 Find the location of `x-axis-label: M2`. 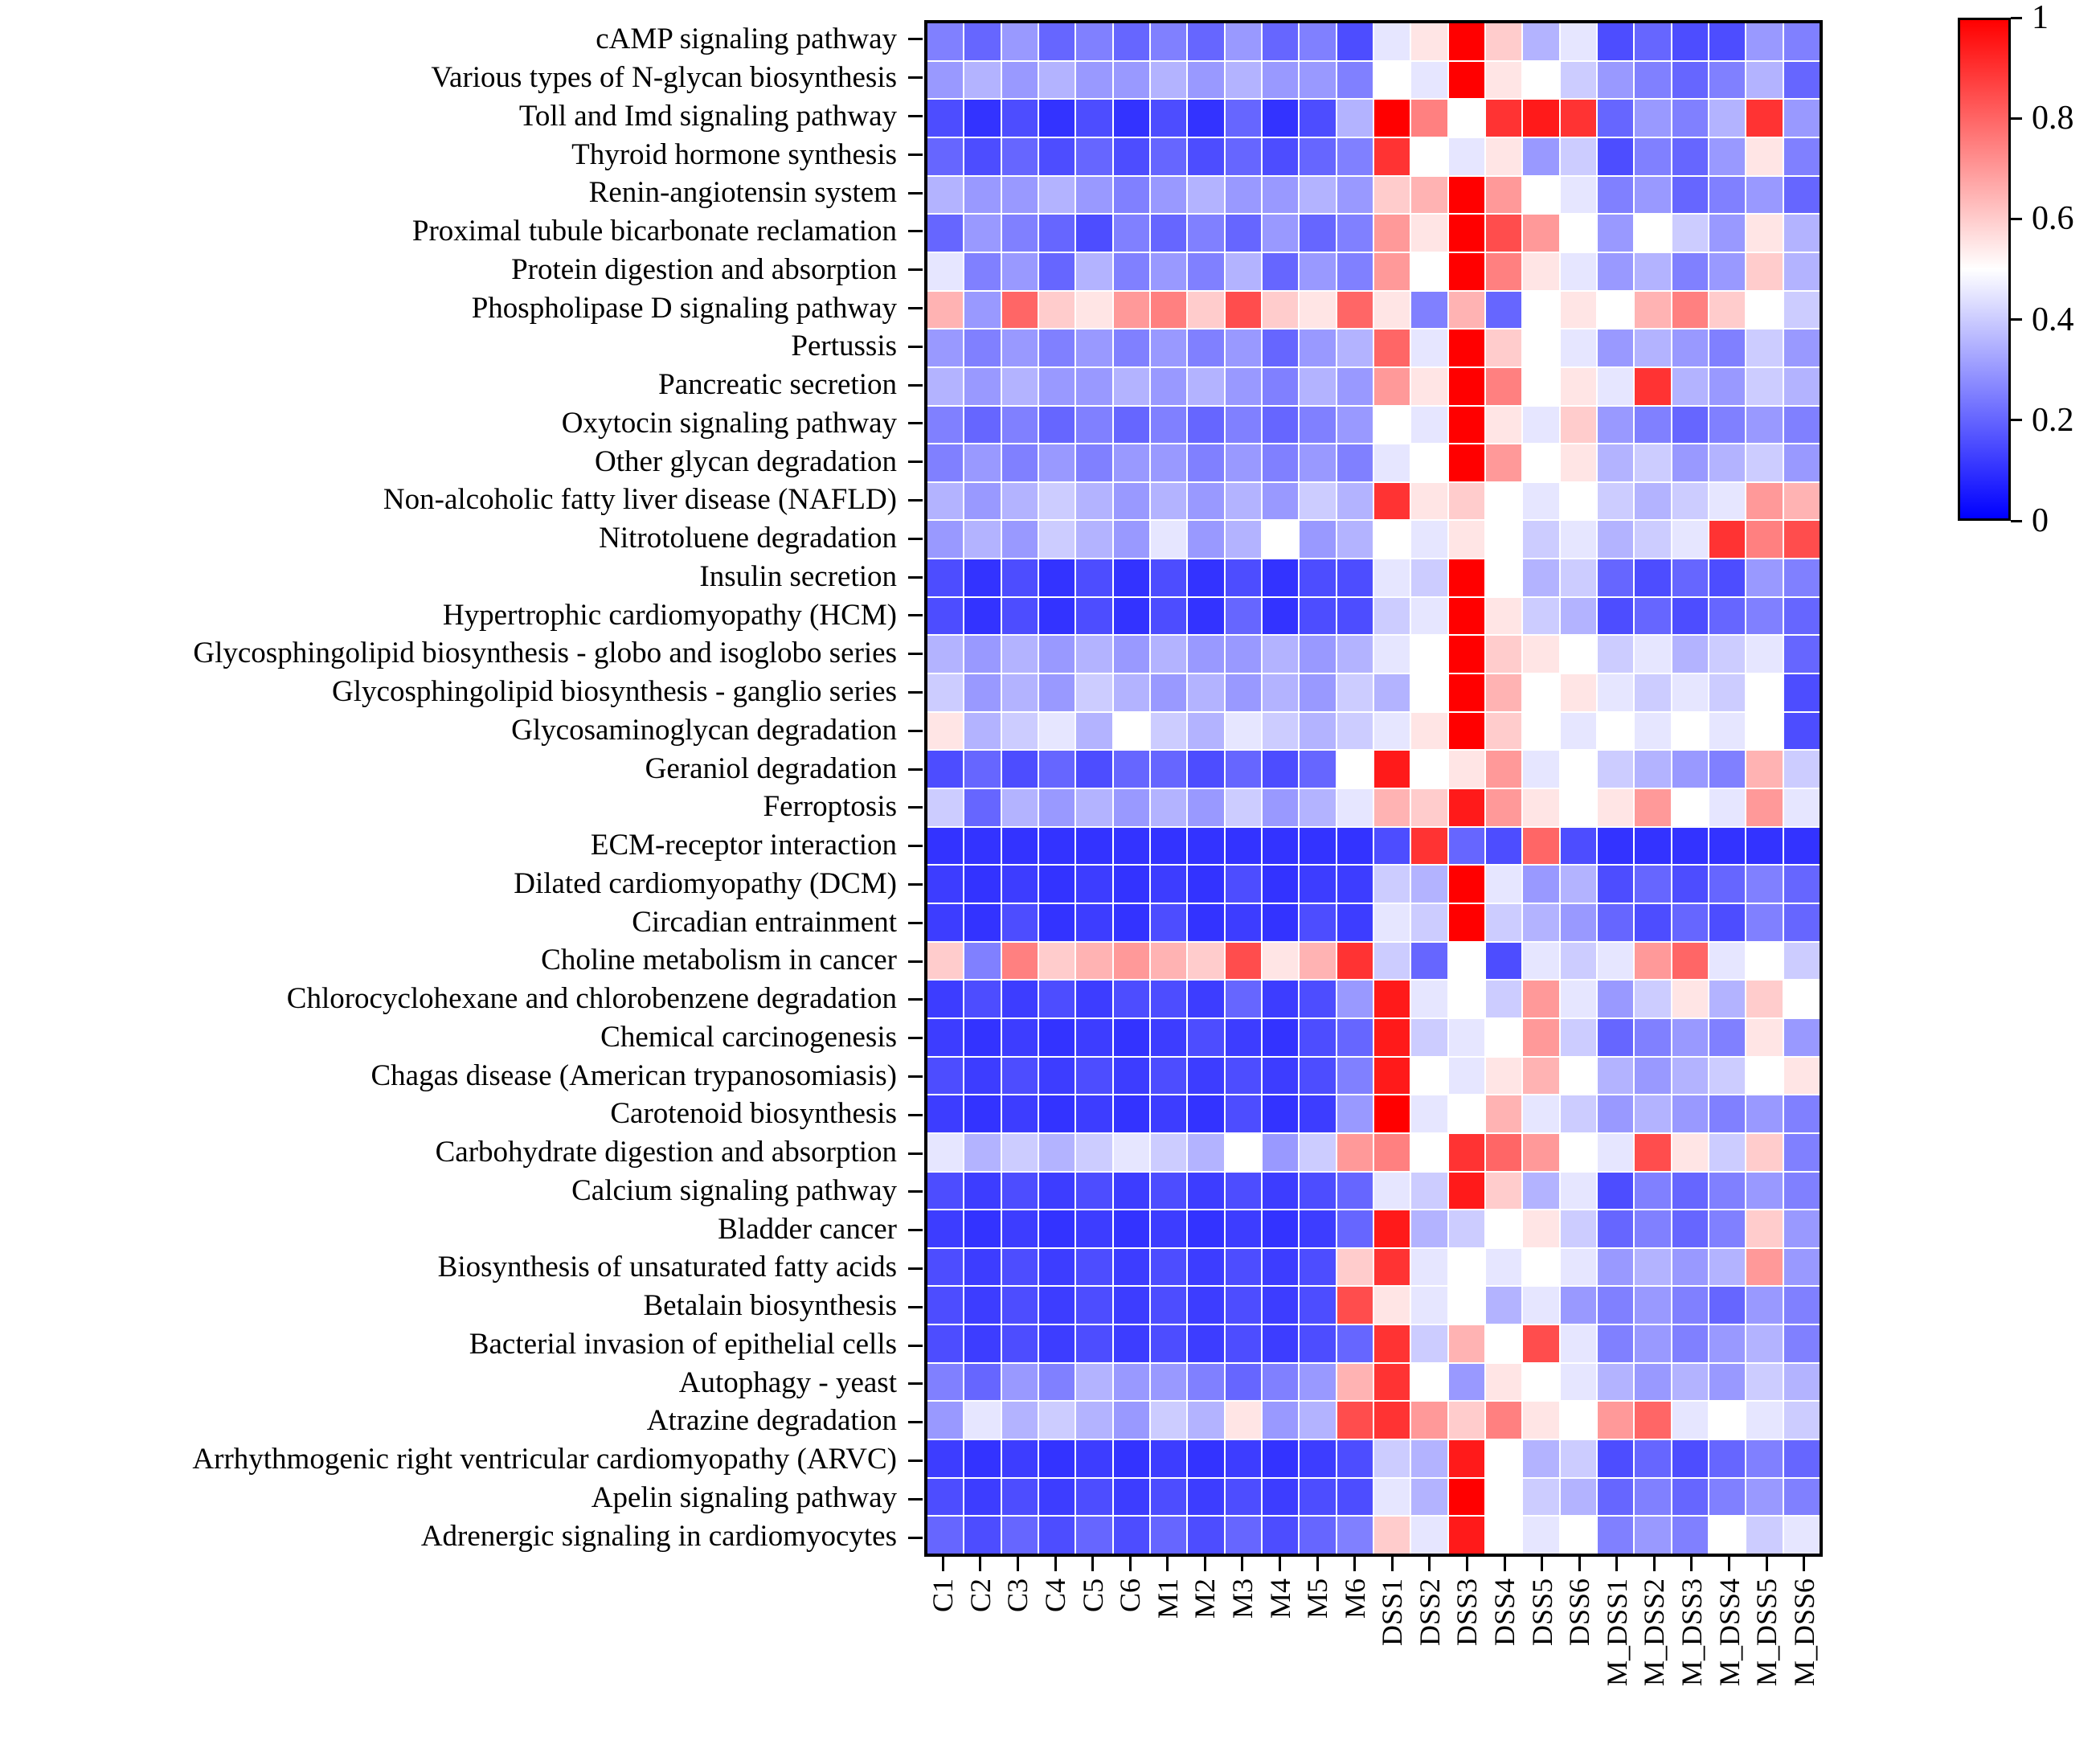

x-axis-label: M2 is located at coordinates (1205, 1598).